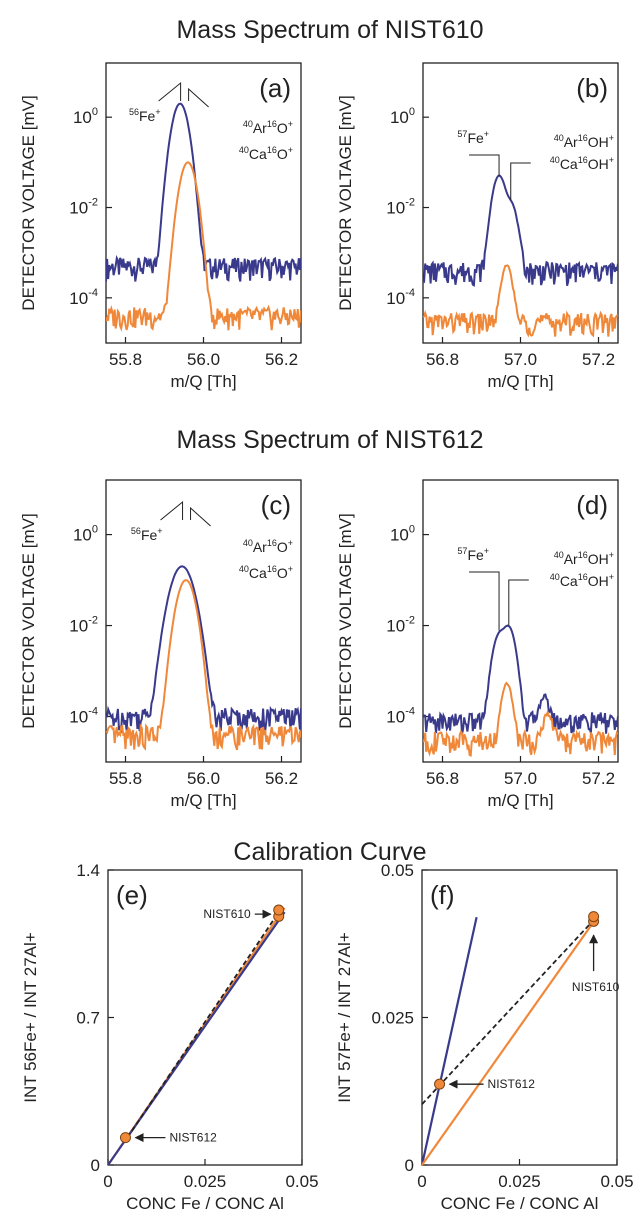 The image size is (638, 1225). Describe the element at coordinates (329, 440) in the screenshot. I see `section-title-2: Mass Spectrum of NIST612` at that location.